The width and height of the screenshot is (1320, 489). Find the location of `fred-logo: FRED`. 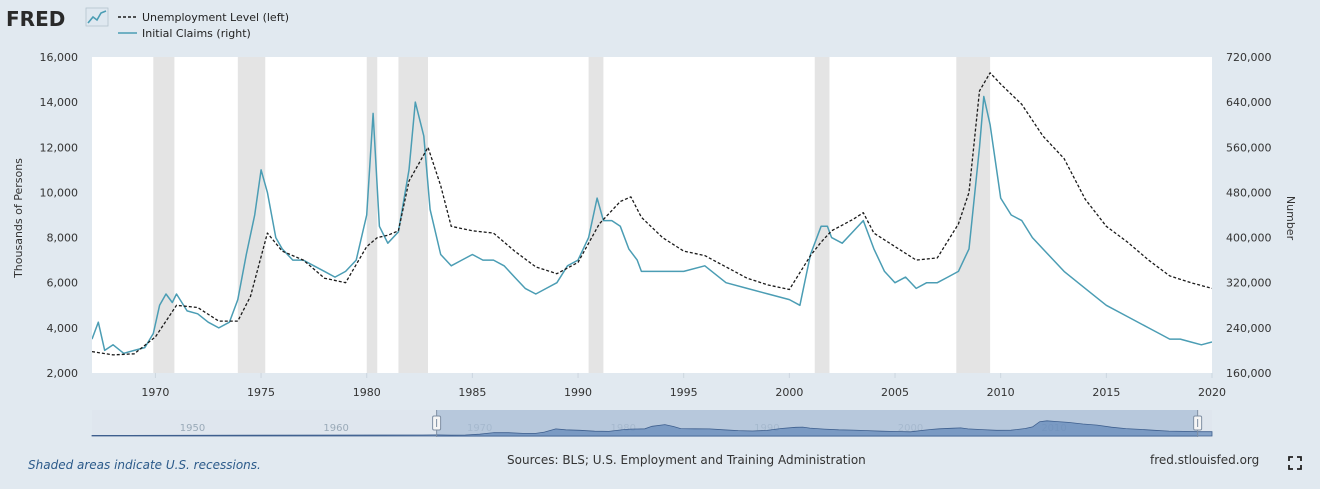

fred-logo: FRED is located at coordinates (57, 19).